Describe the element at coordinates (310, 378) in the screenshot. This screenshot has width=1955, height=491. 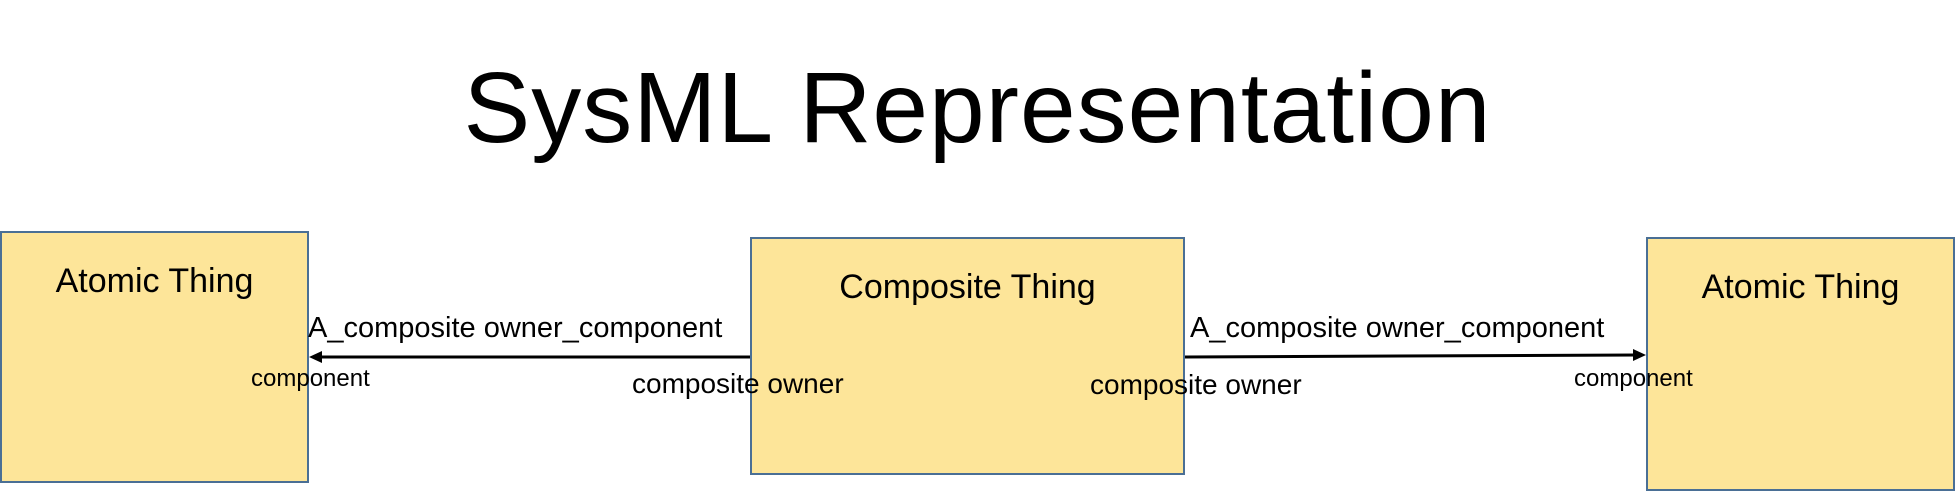
I see `role-label-component-left: component` at that location.